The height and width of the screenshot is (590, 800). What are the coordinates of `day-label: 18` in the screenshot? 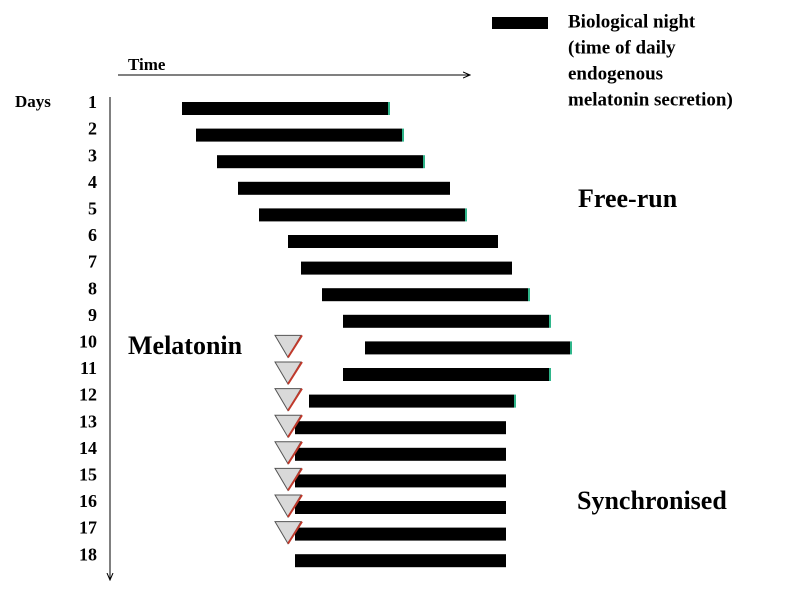 It's located at (88, 554).